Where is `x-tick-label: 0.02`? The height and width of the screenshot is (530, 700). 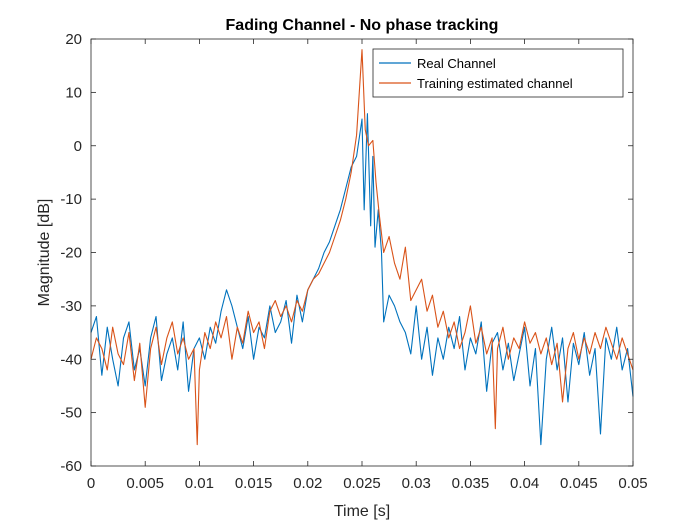 x-tick-label: 0.02 is located at coordinates (307, 483).